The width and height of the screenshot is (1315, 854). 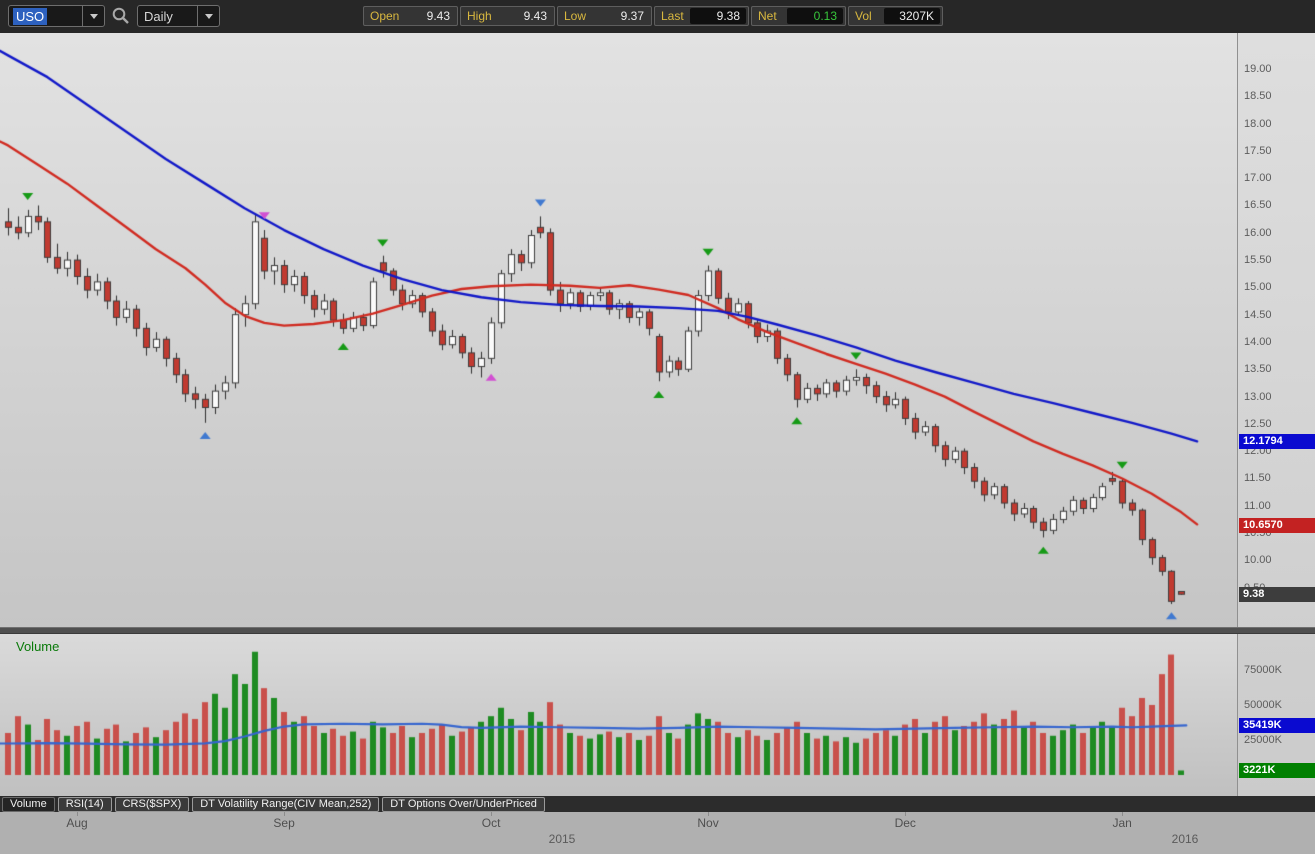 What do you see at coordinates (657, 833) in the screenshot?
I see `date-axis: Aug Sep Oct Nov Dec Jan 2015 2016` at bounding box center [657, 833].